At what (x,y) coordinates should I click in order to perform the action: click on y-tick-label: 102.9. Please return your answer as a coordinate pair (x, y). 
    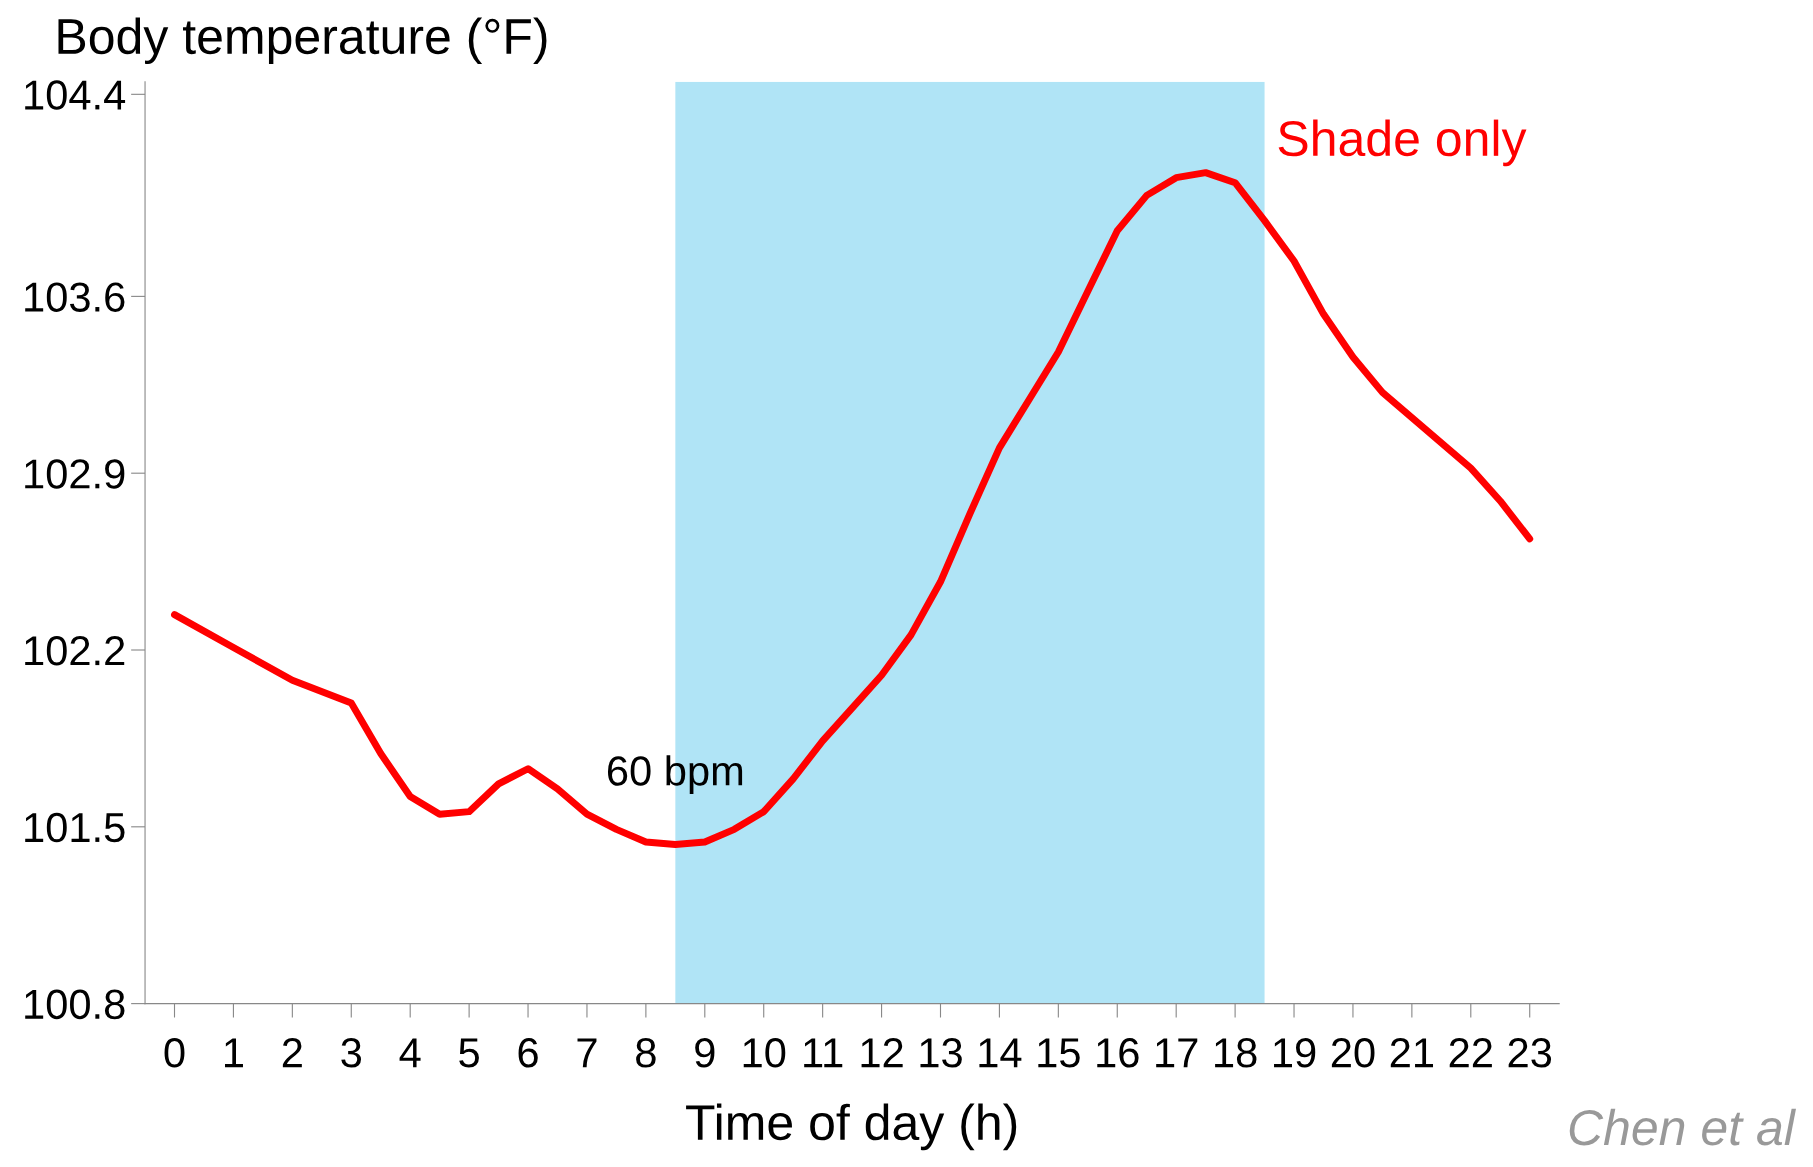
    Looking at the image, I should click on (75, 474).